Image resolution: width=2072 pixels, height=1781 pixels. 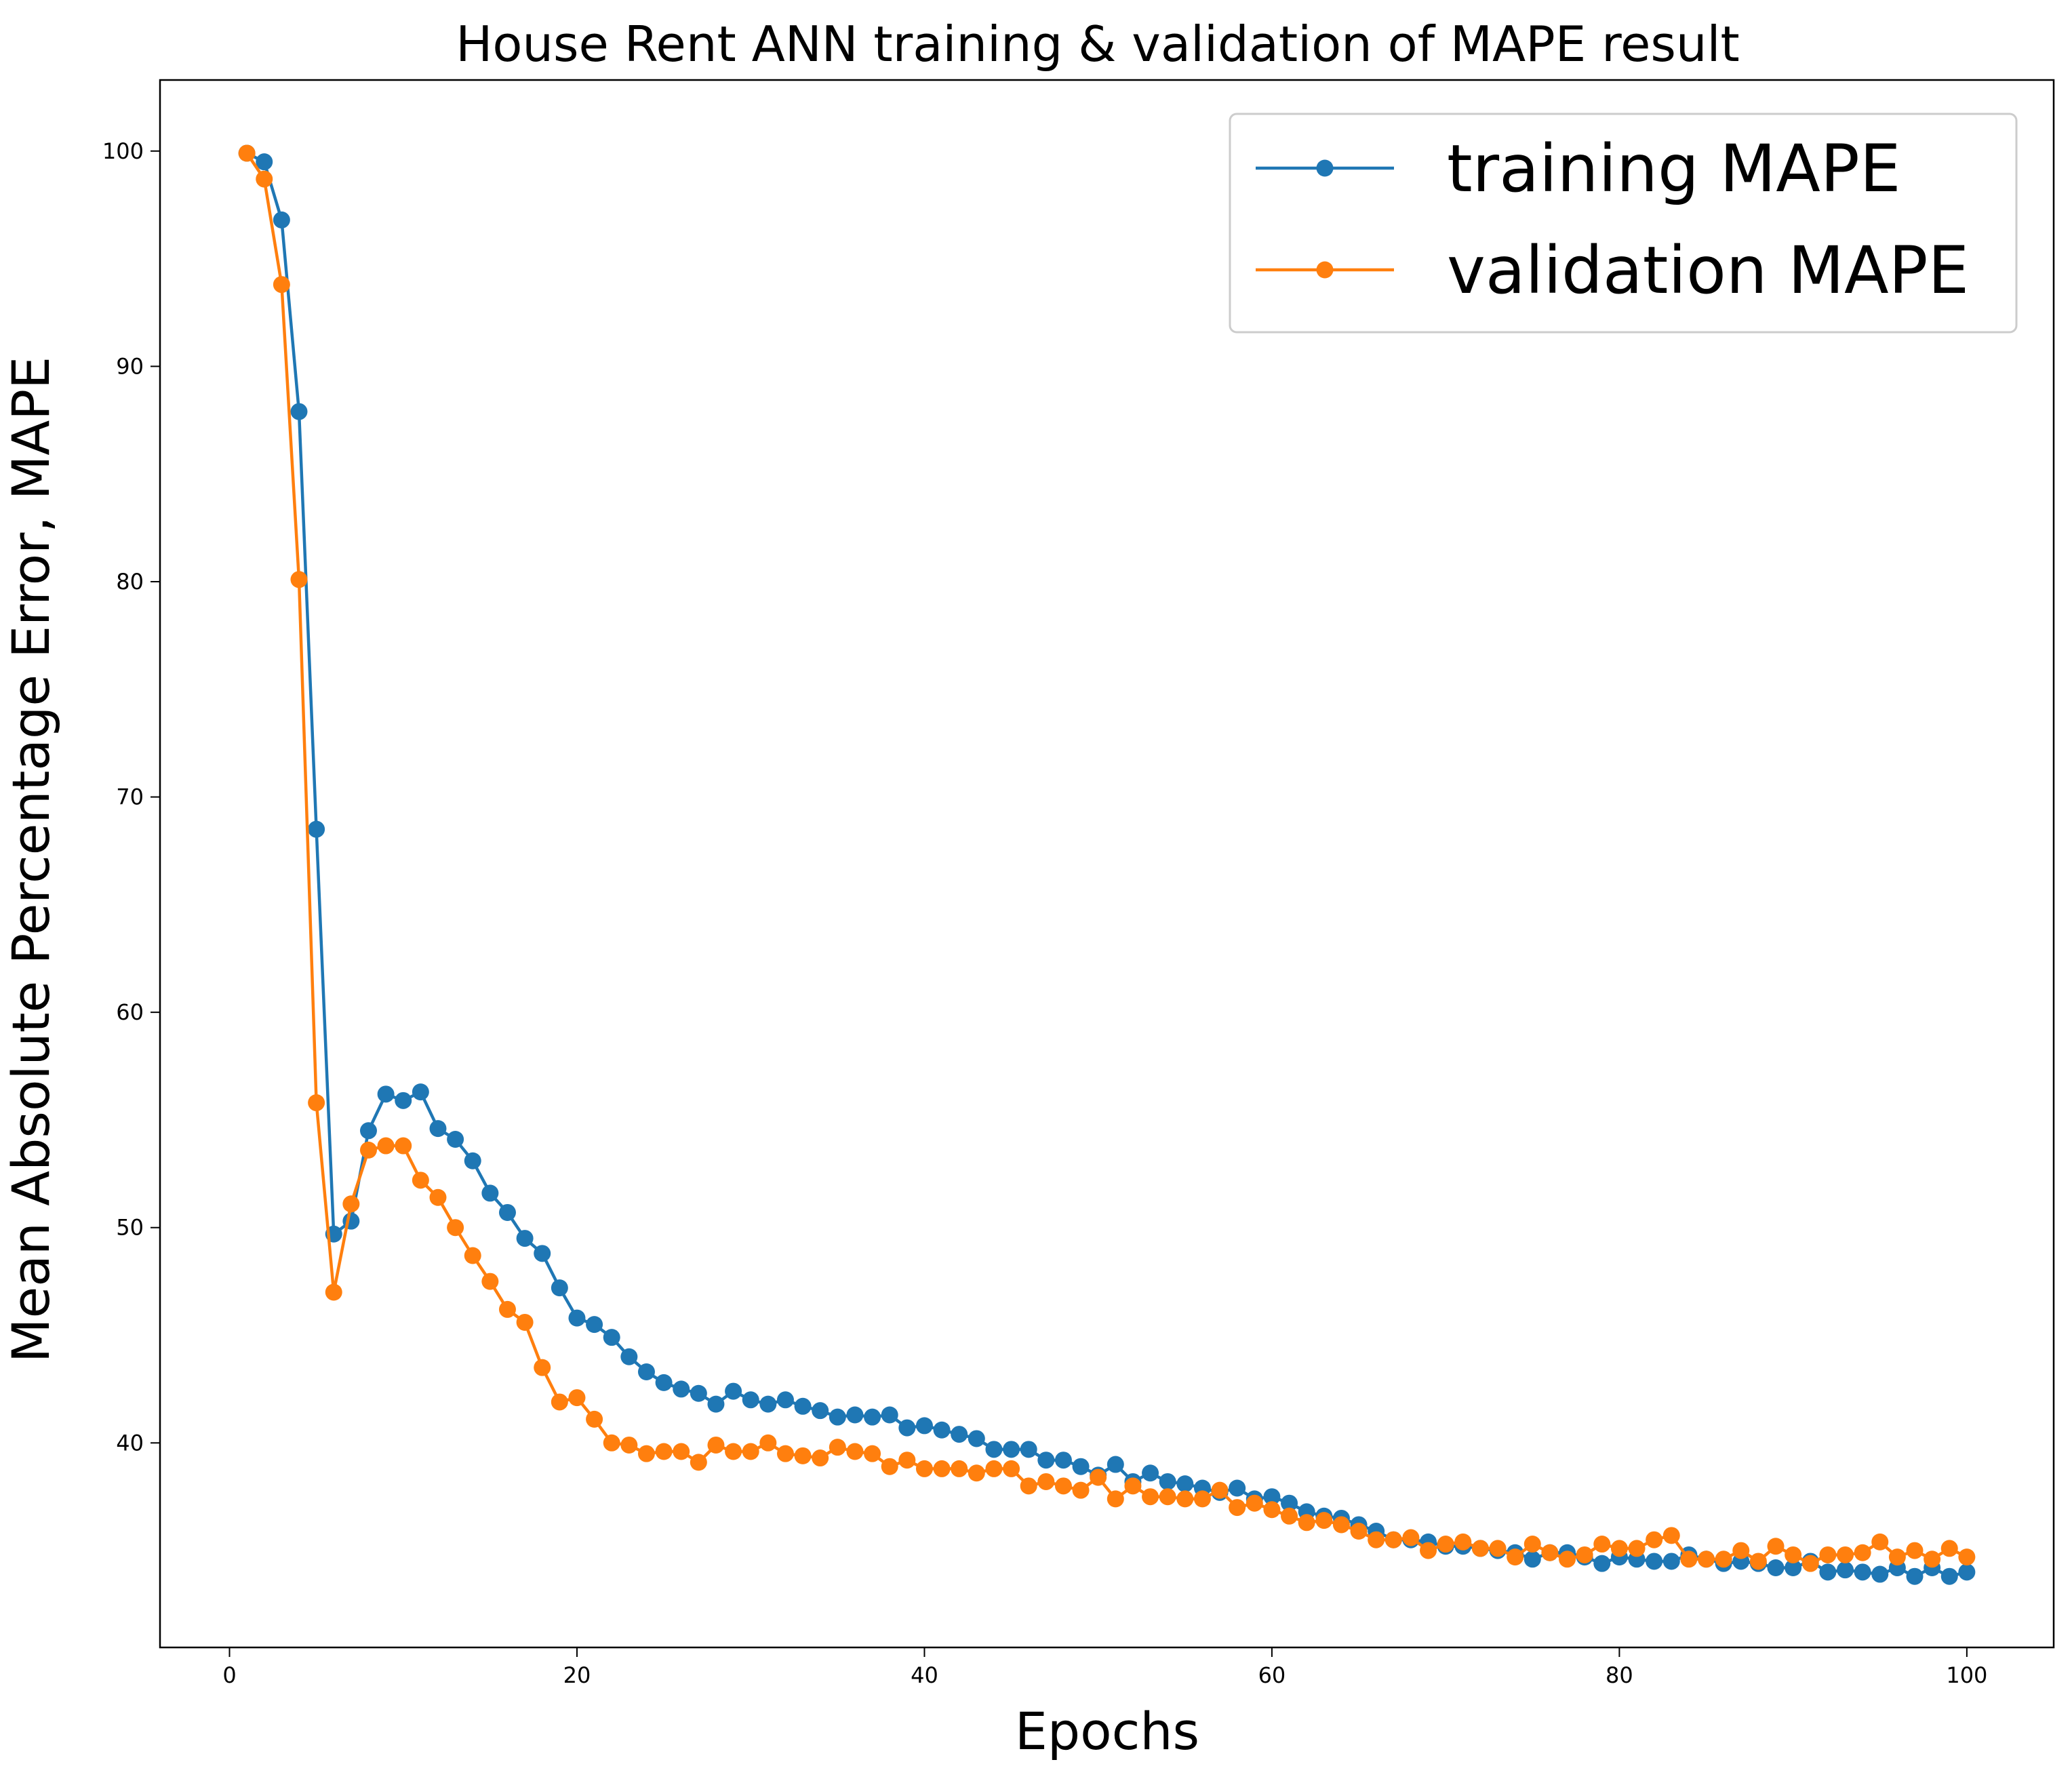 What do you see at coordinates (229, 1675) in the screenshot?
I see `x-tick-label: 0` at bounding box center [229, 1675].